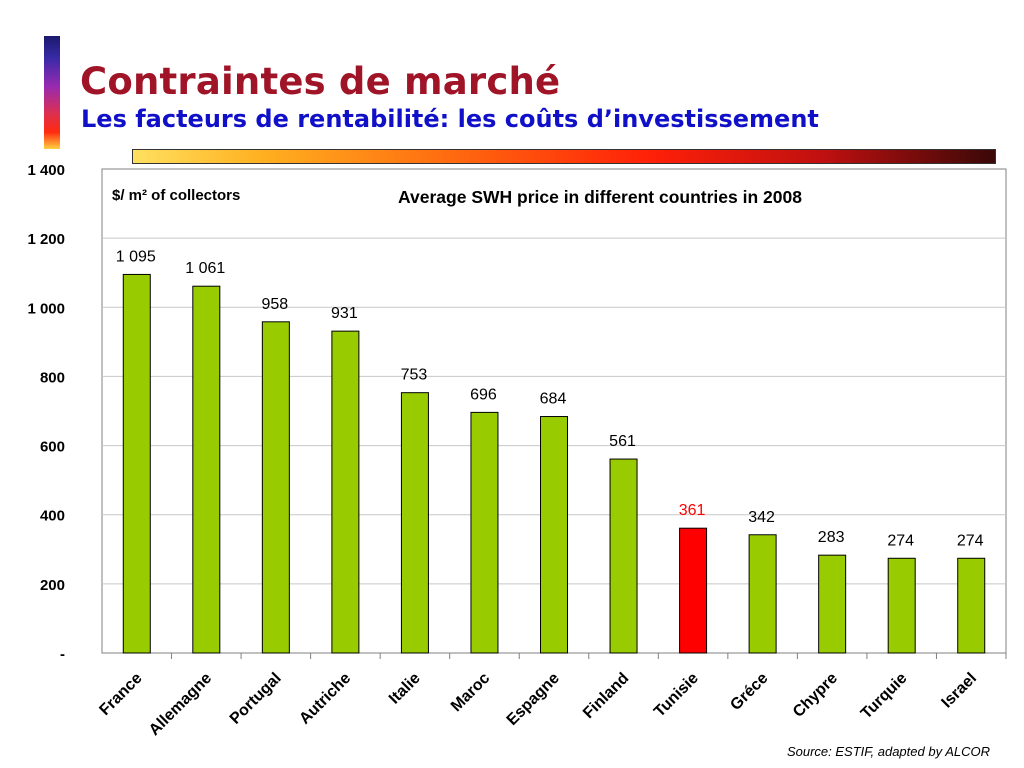 This screenshot has width=1024, height=768. I want to click on y-tick-label: 600, so click(52, 447).